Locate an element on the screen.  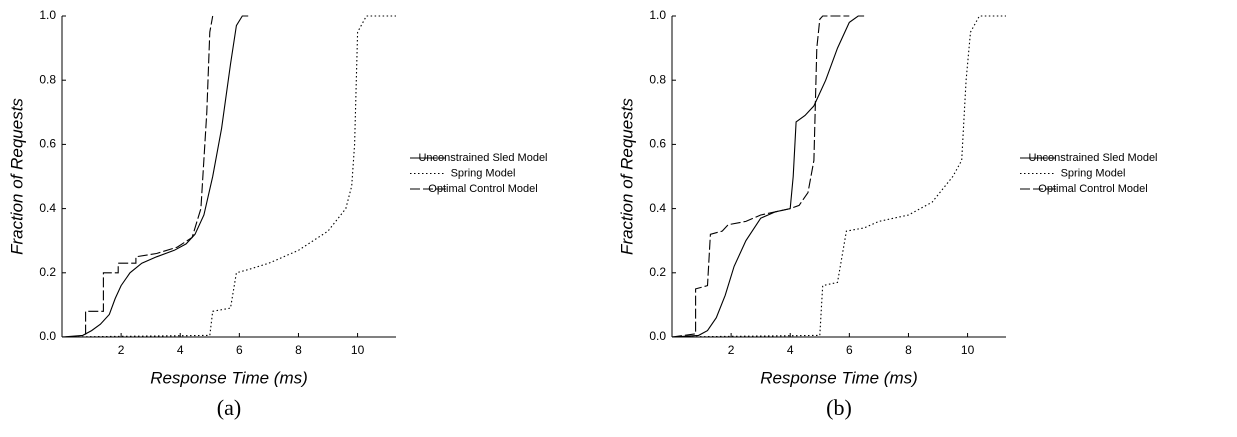
caption: (a) is located at coordinates (229, 407).